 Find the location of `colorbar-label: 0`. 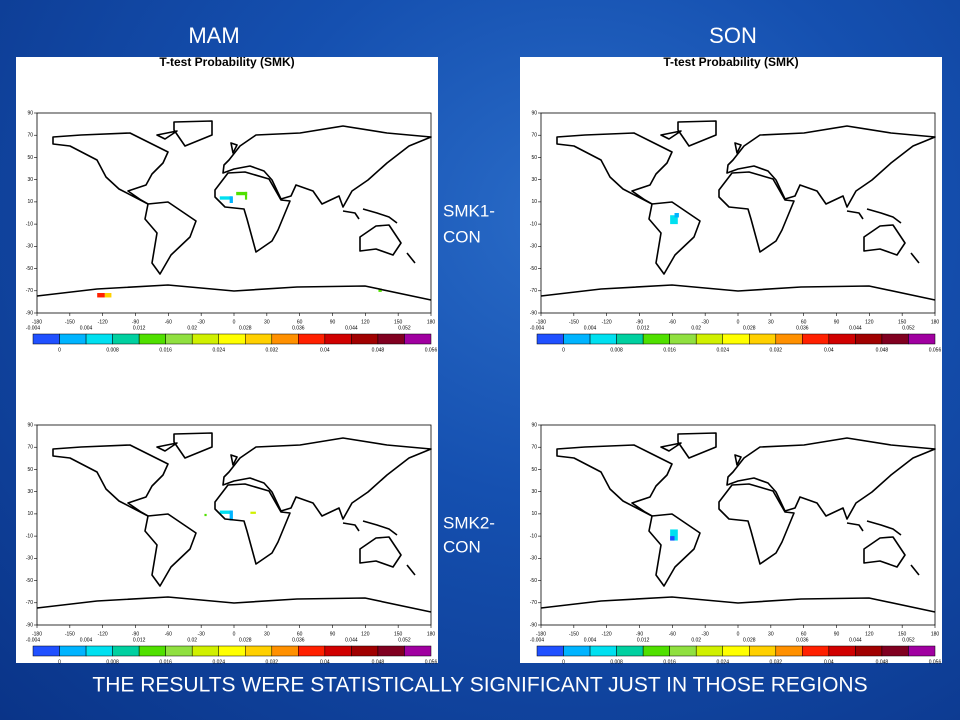

colorbar-label: 0 is located at coordinates (563, 350).